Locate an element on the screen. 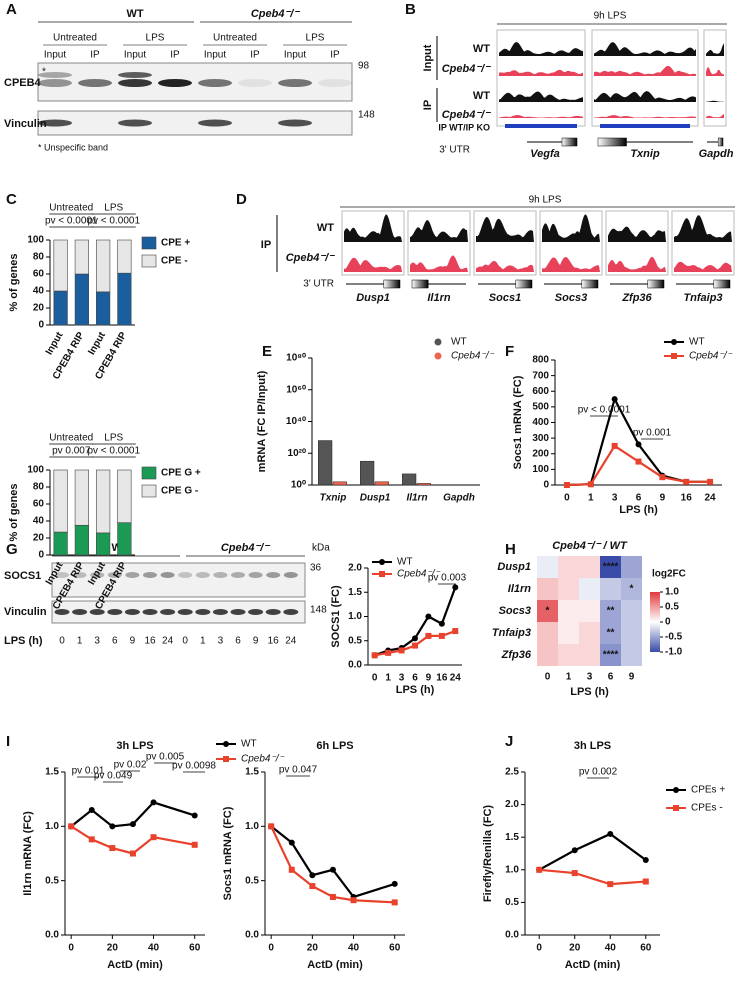 Image resolution: width=737 pixels, height=989 pixels. label: Dusp1 is located at coordinates (373, 298).